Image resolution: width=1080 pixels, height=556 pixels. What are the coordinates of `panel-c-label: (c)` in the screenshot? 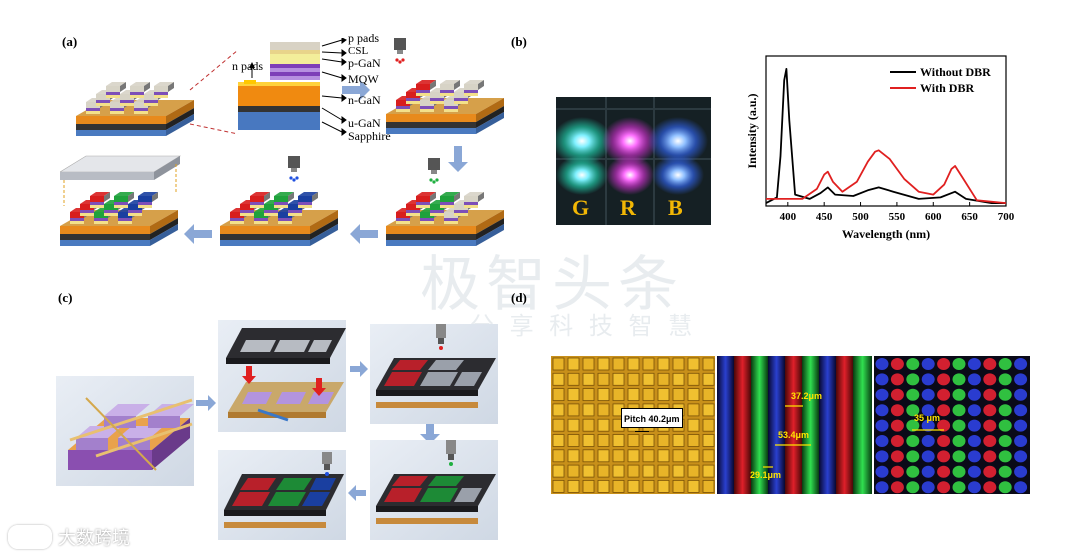 It's located at (65, 297).